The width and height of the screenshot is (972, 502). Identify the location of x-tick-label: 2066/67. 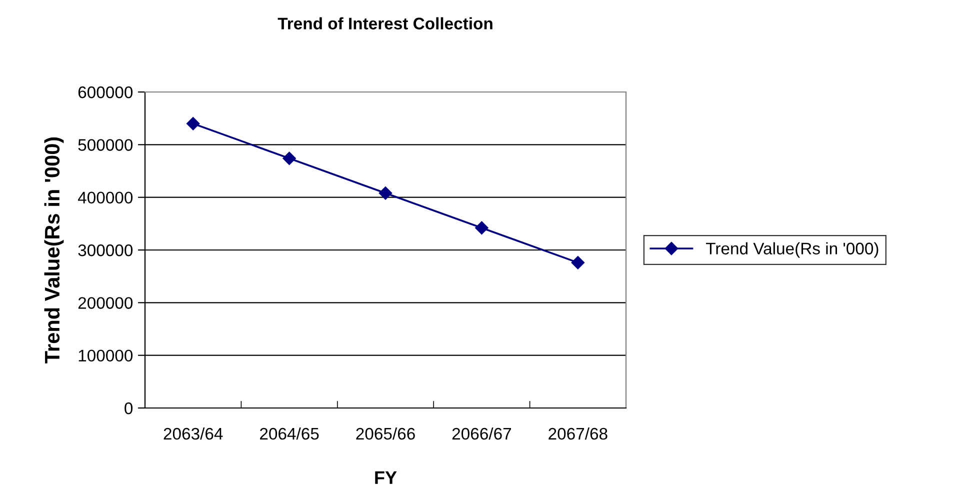
(481, 433).